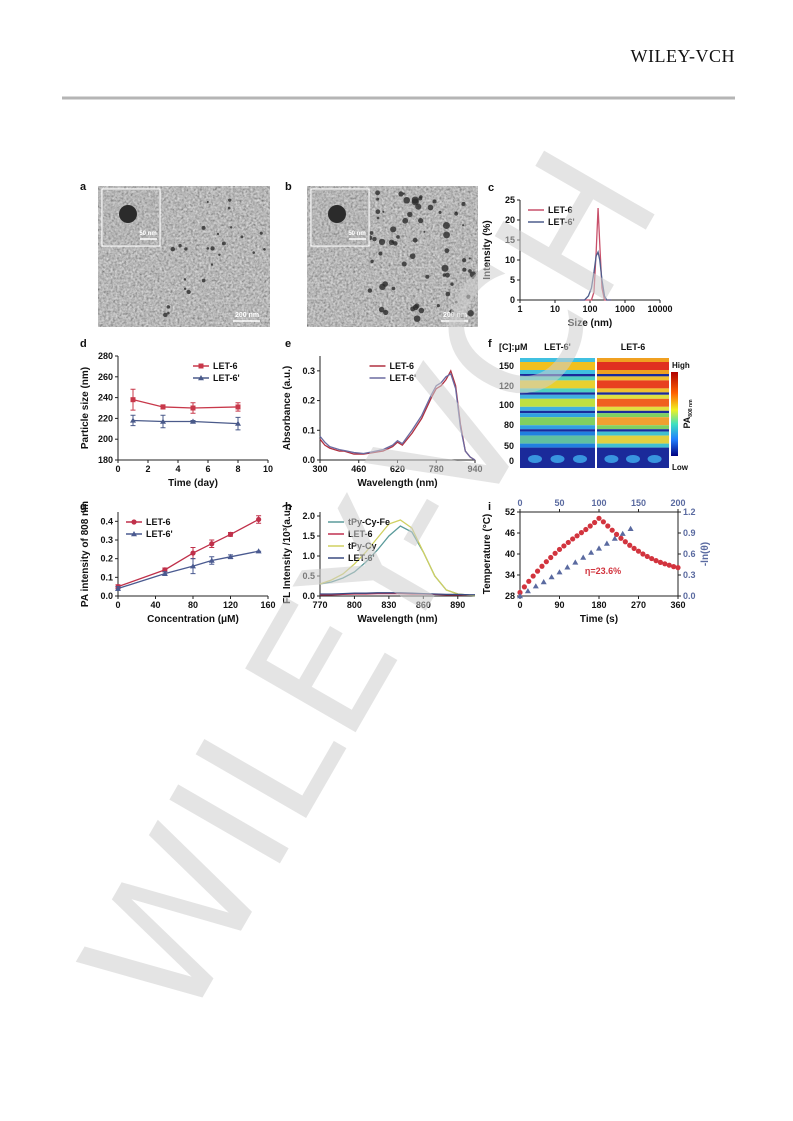 The width and height of the screenshot is (793, 1121). Describe the element at coordinates (230, 605) in the screenshot. I see `x-tick-label: 120` at that location.